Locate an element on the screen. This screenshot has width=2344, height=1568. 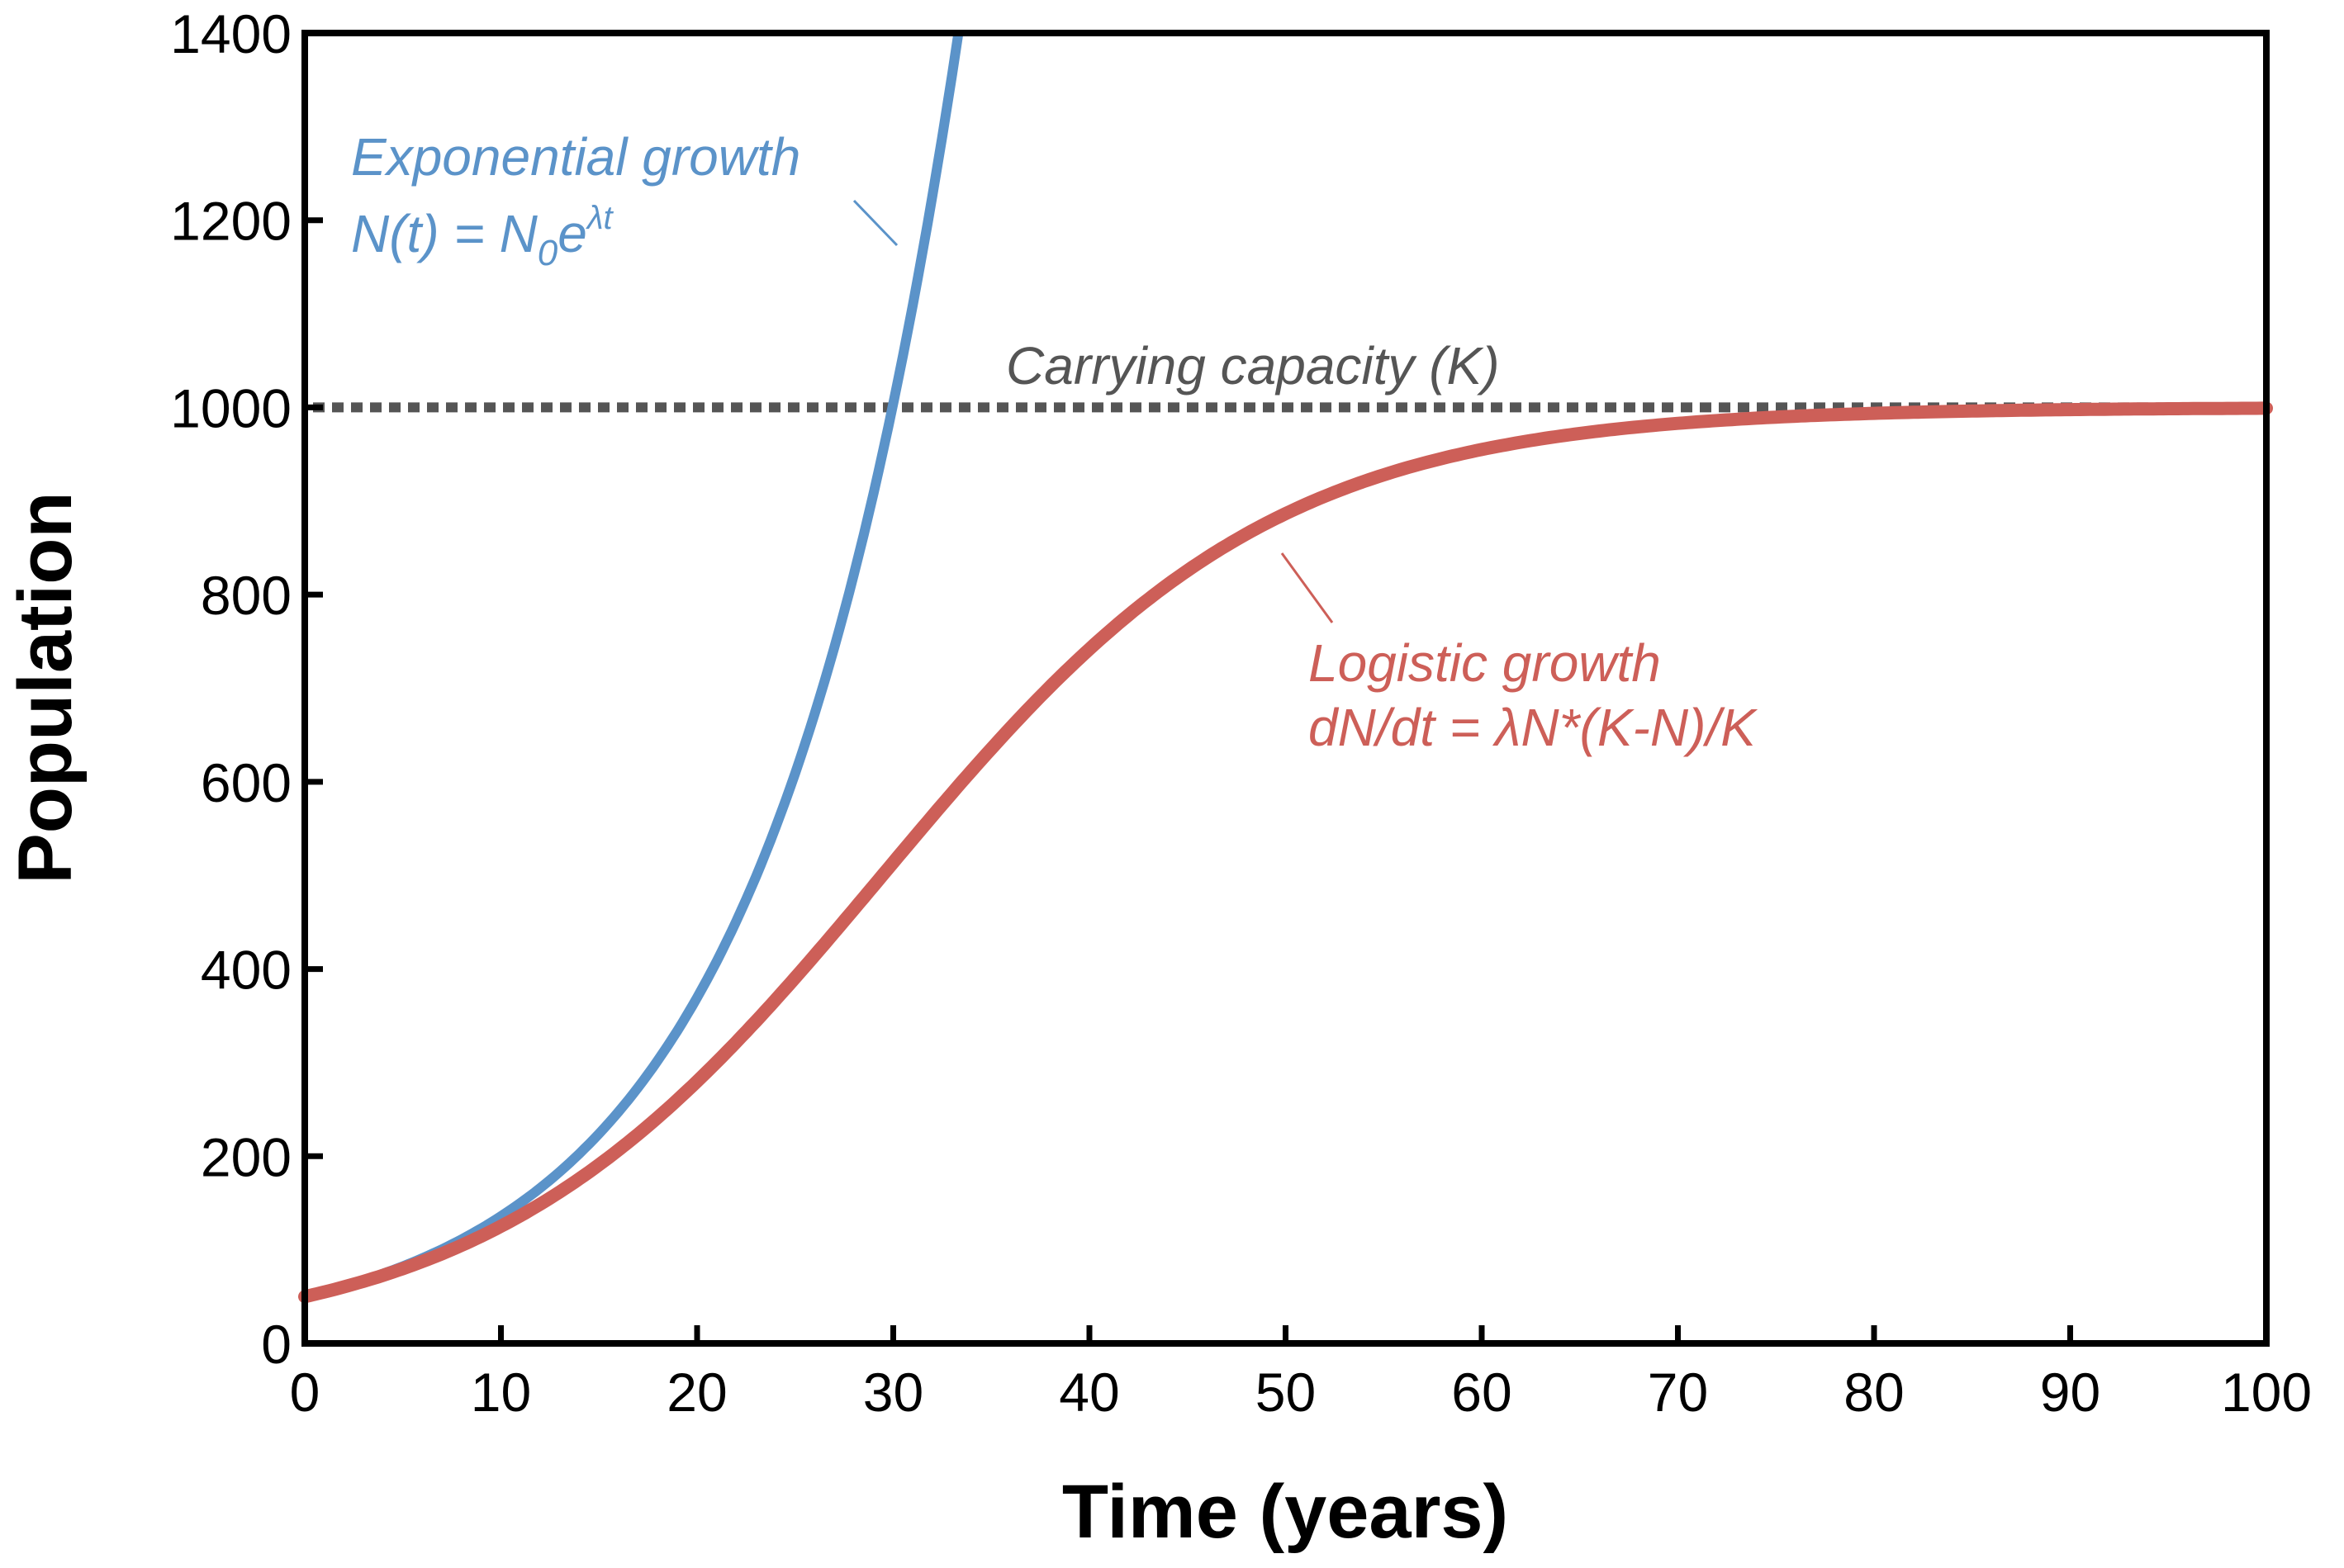
y-tick-label: 200 is located at coordinates (246, 1156).